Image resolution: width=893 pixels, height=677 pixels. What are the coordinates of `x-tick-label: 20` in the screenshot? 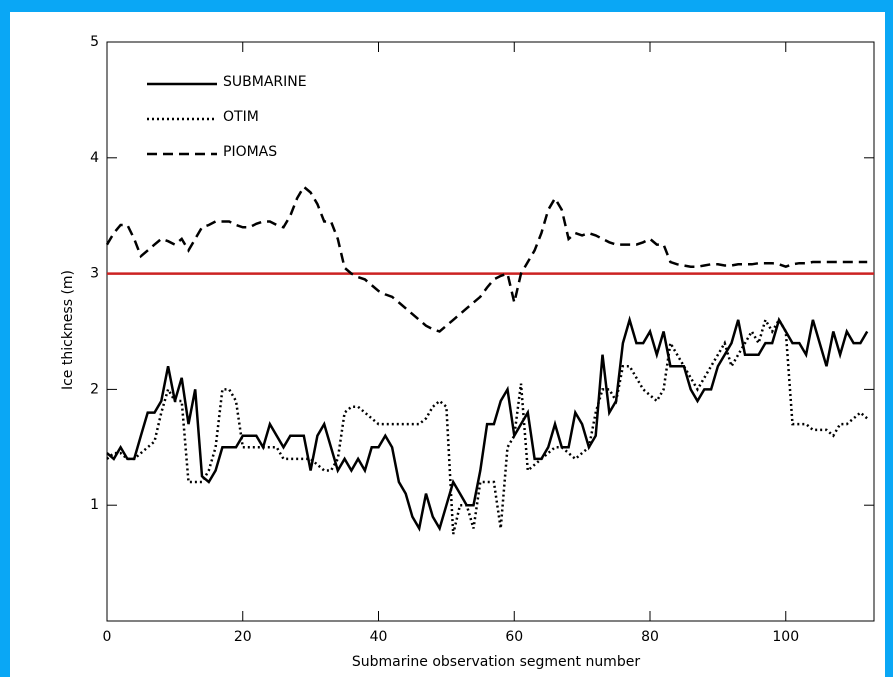 It's located at (243, 637).